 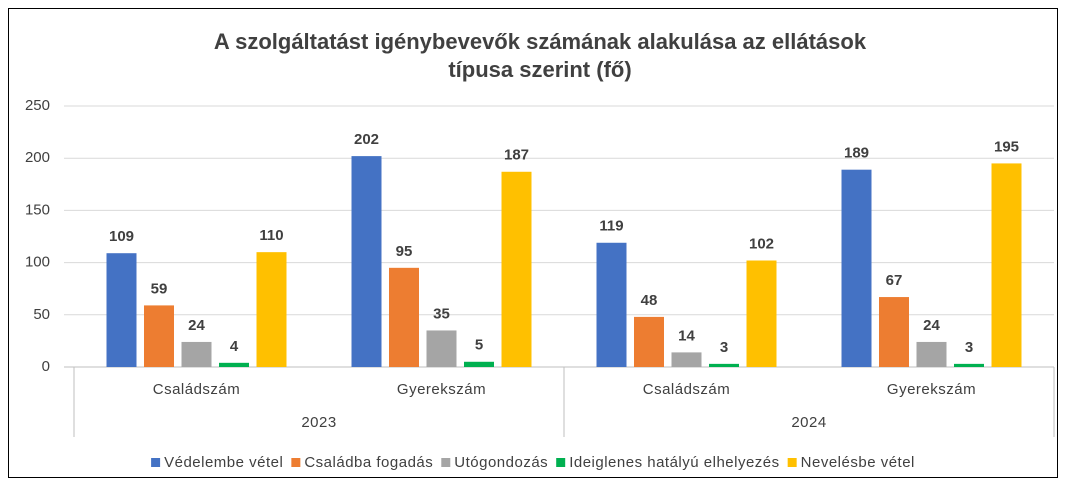 I want to click on y-tick-label: 0, so click(x=46, y=366).